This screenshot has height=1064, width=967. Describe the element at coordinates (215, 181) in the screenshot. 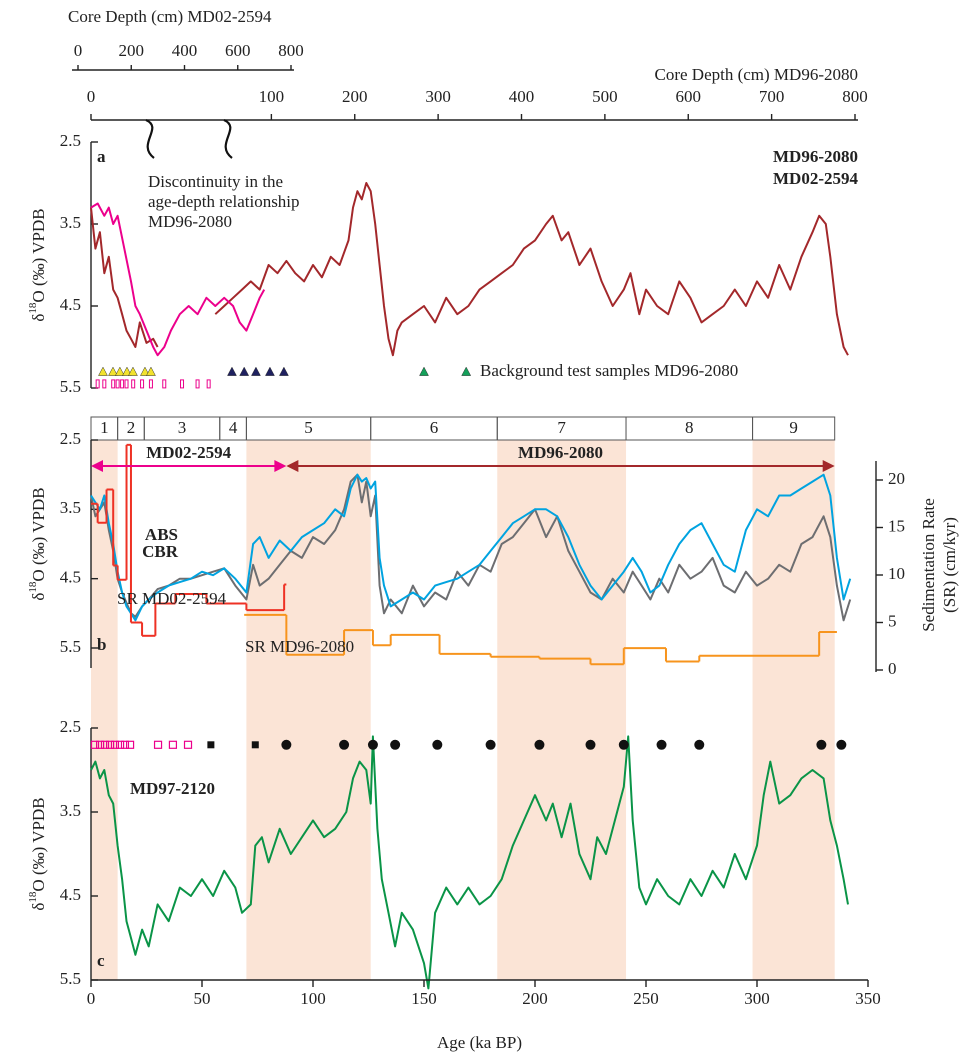

I see `annotation: Discontinuity in the` at that location.